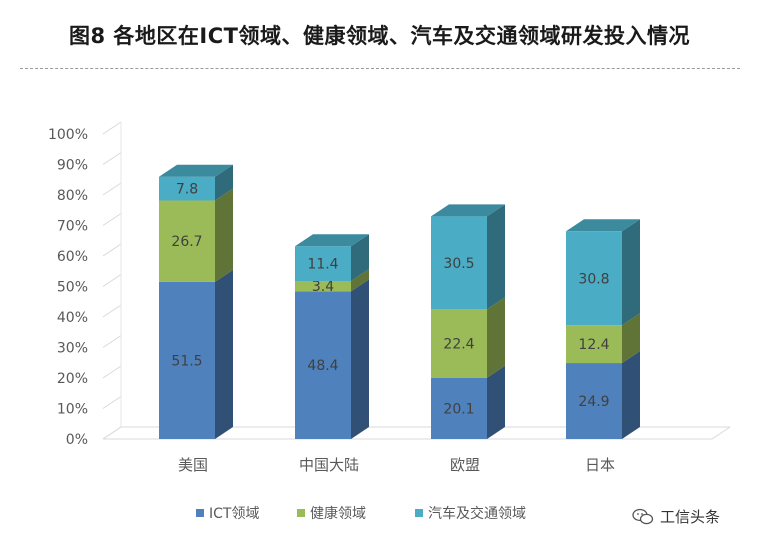 The width and height of the screenshot is (759, 551). I want to click on data-label: 3.4, so click(323, 287).